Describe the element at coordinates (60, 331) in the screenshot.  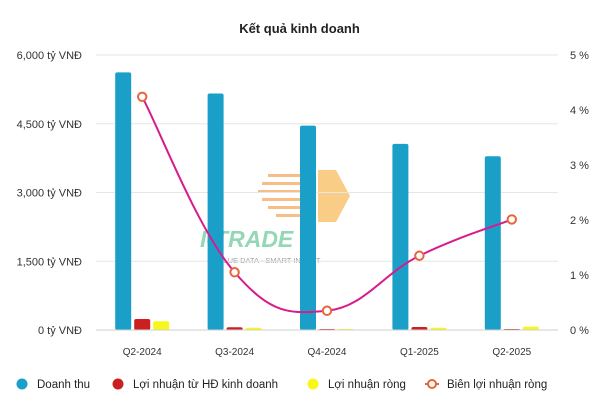
I see `y-left-tick-label: 0 tỷ VNĐ` at that location.